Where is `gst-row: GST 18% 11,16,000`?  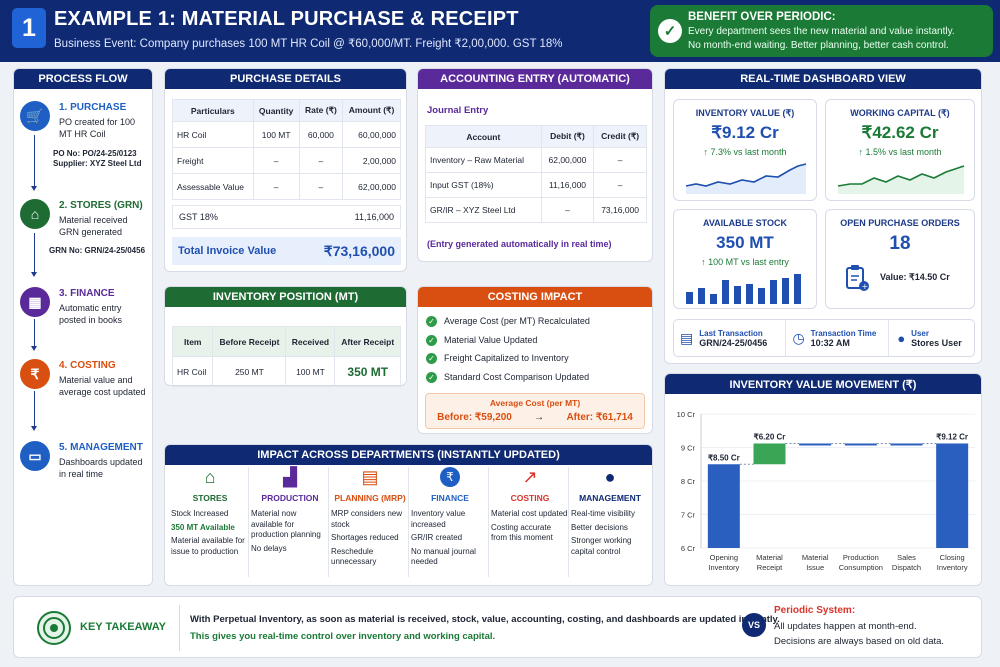
gst-row: GST 18% 11,16,000 is located at coordinates (286, 217).